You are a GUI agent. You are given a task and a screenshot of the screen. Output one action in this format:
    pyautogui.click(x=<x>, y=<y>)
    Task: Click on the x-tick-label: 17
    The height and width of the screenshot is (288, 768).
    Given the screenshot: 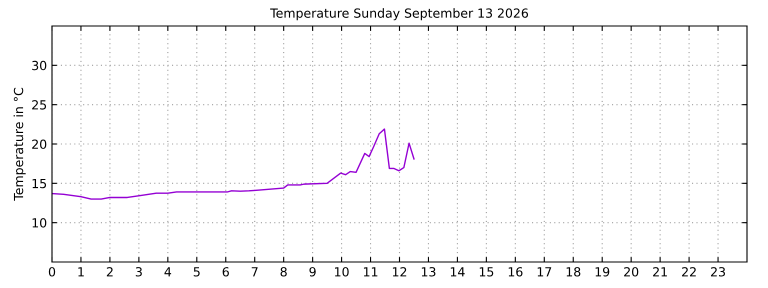 What is the action you would take?
    pyautogui.click(x=545, y=271)
    